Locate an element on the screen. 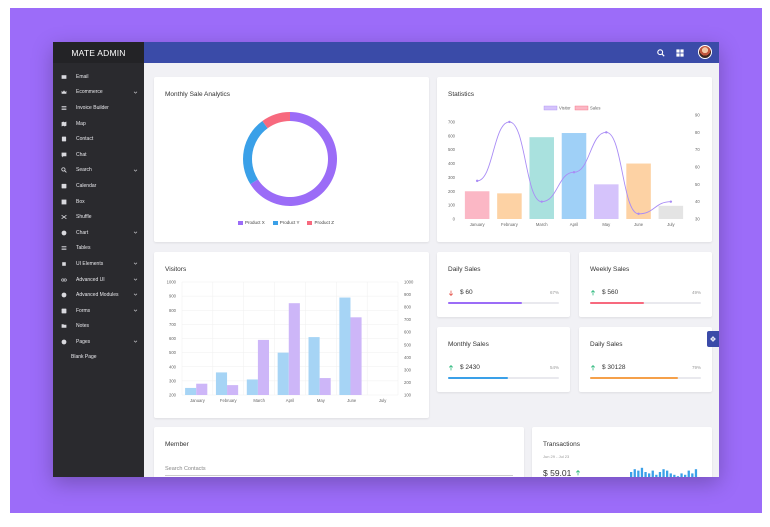 The width and height of the screenshot is (770, 527). daily-sales-card: Daily Sales $ 30128 79% is located at coordinates (645, 359).